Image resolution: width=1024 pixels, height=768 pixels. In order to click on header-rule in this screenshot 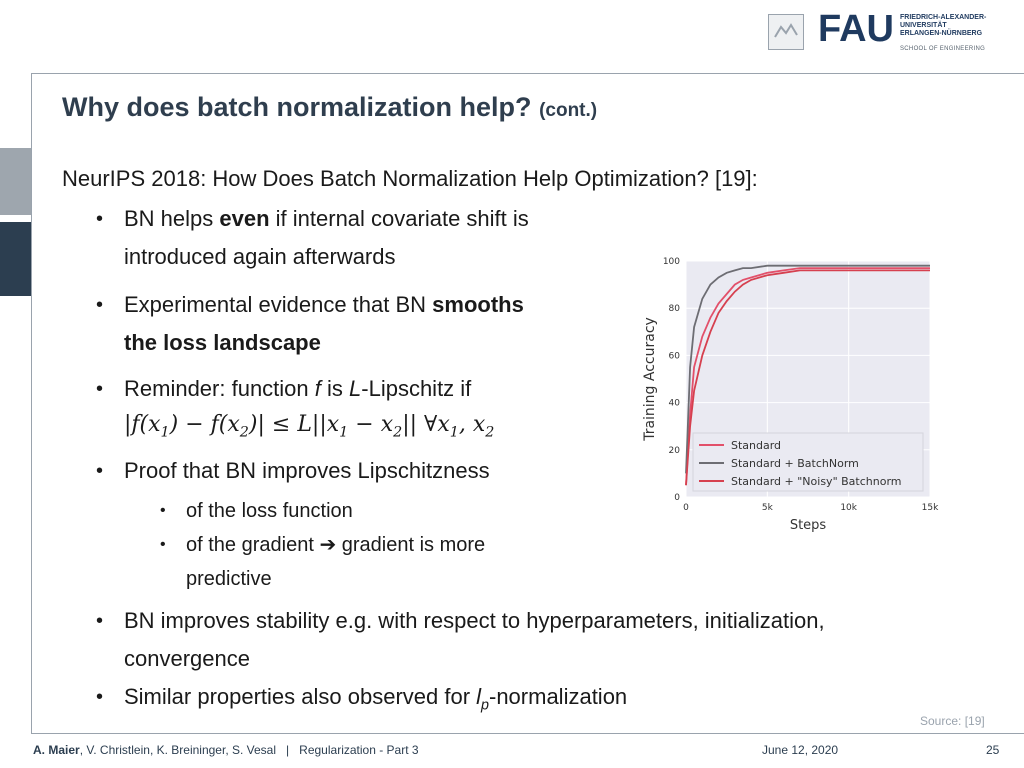, I will do `click(527, 73)`.